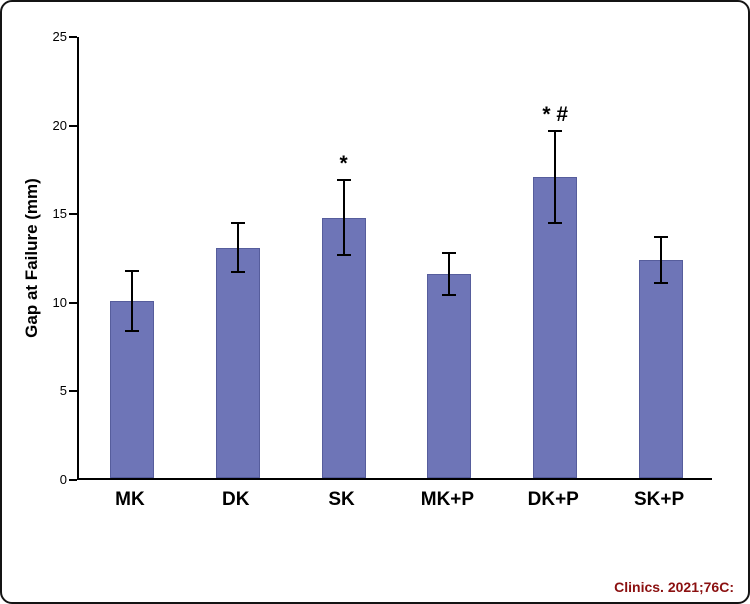  I want to click on x-category-label: MK, so click(130, 499).